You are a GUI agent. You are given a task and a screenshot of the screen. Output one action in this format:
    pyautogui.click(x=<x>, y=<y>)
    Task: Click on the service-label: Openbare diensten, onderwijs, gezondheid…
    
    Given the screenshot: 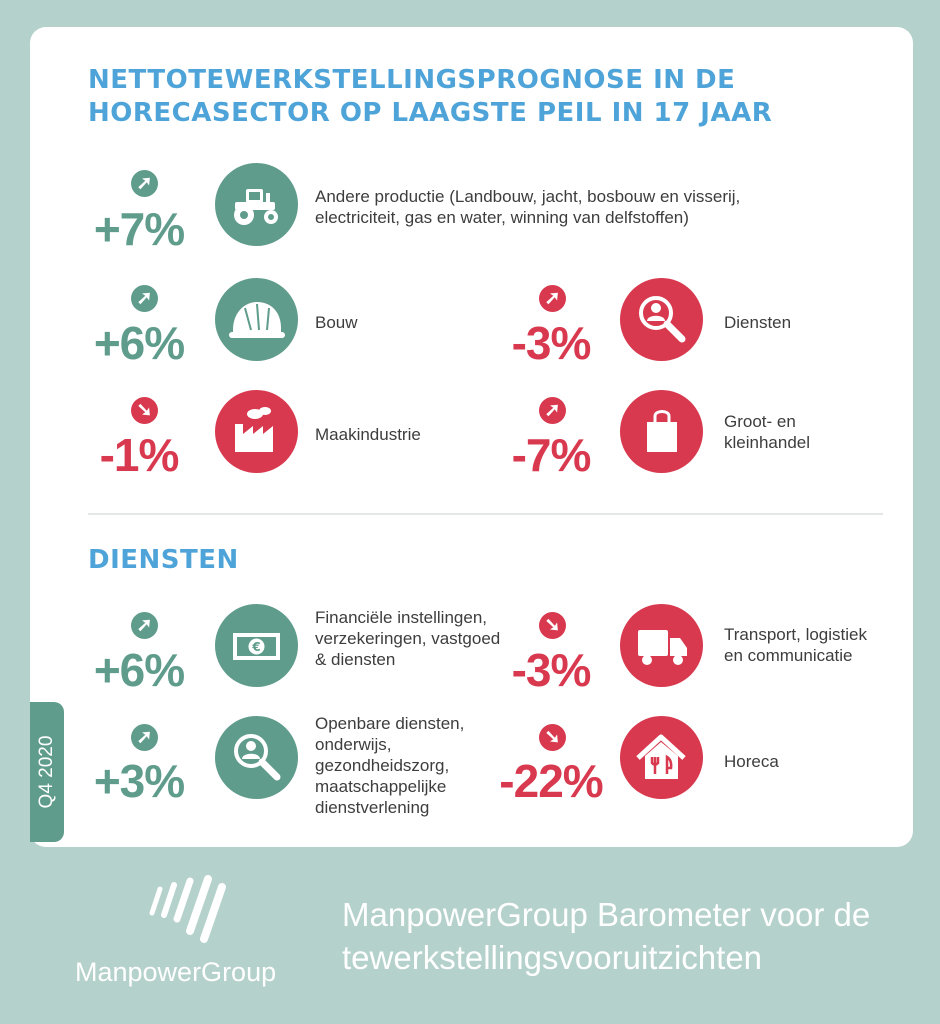 What is the action you would take?
    pyautogui.click(x=390, y=765)
    